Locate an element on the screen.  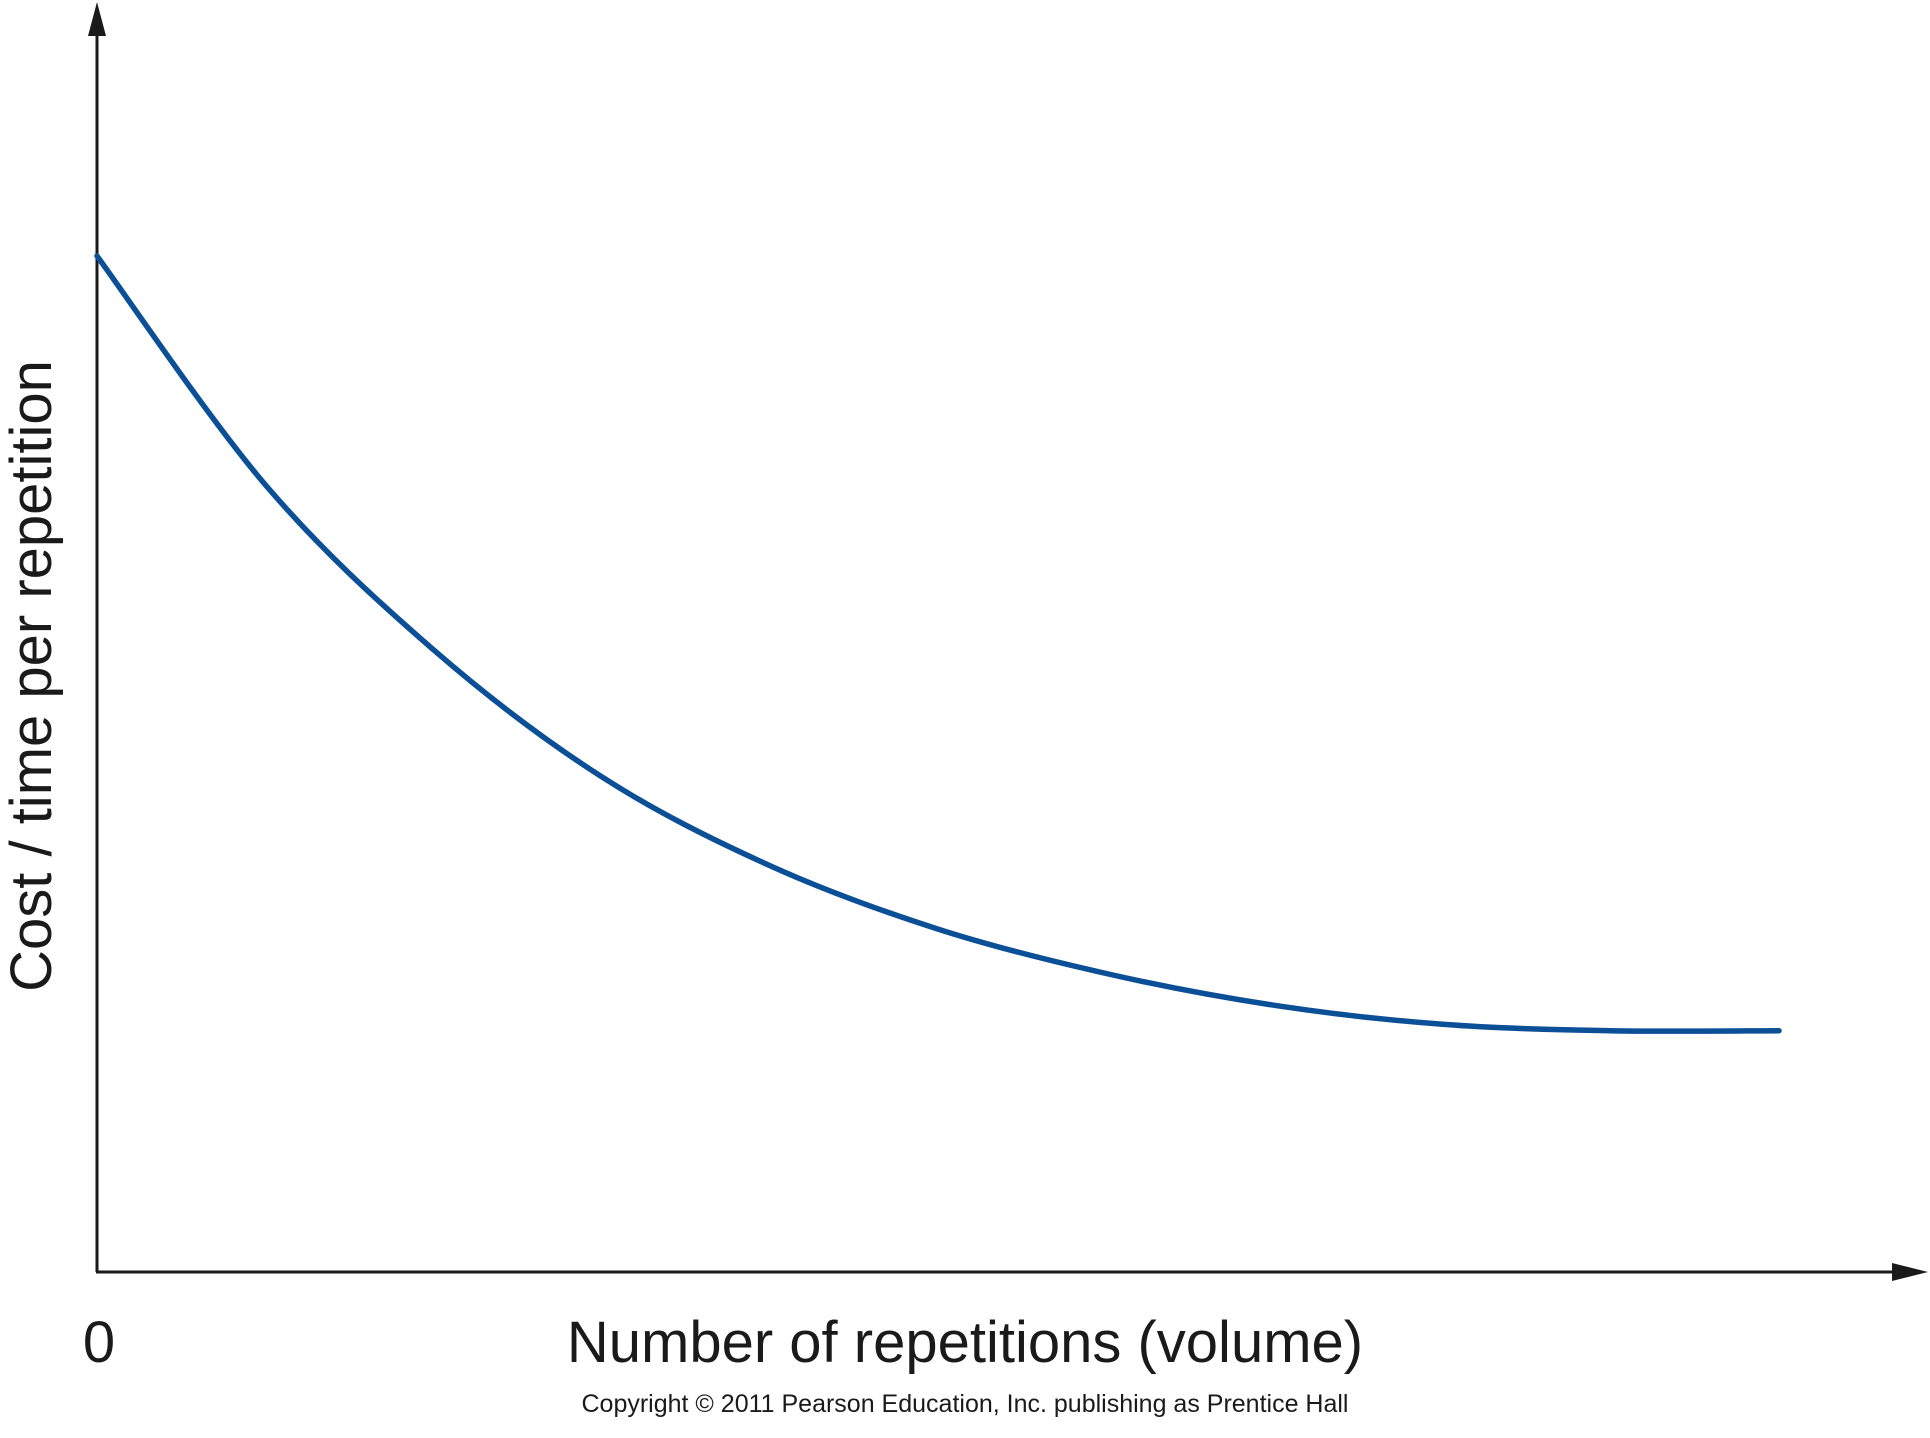
y-axis-arrow-icon is located at coordinates (97, 19).